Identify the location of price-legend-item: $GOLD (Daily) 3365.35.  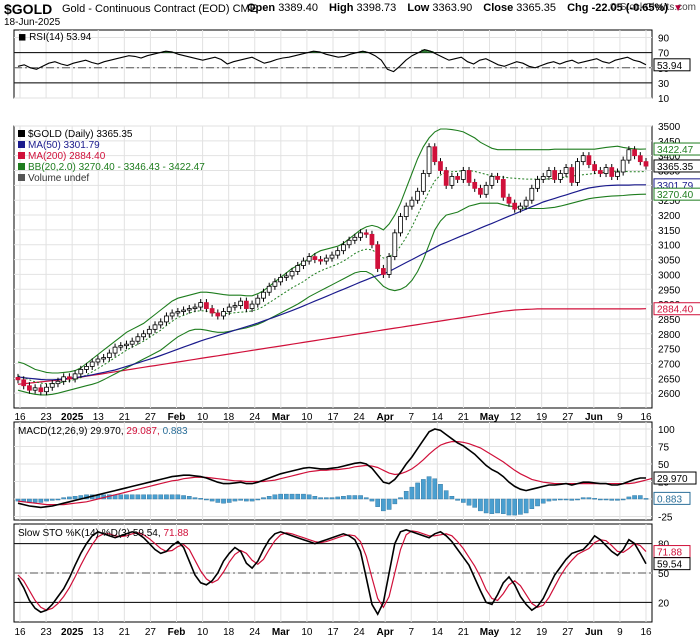
(80, 134).